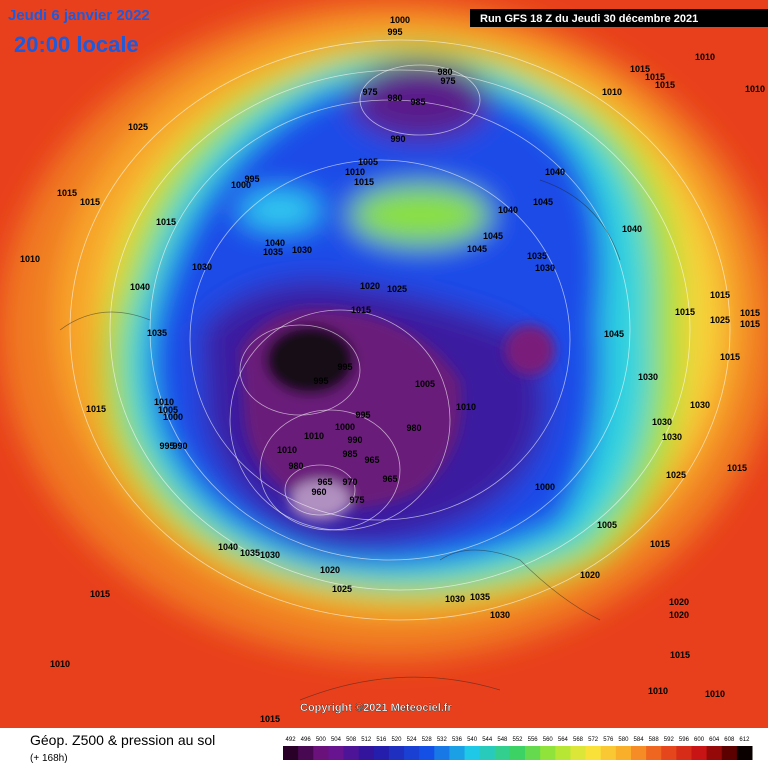  What do you see at coordinates (79, 15) in the screenshot?
I see `date: Jeudi 6 janvier 2022` at bounding box center [79, 15].